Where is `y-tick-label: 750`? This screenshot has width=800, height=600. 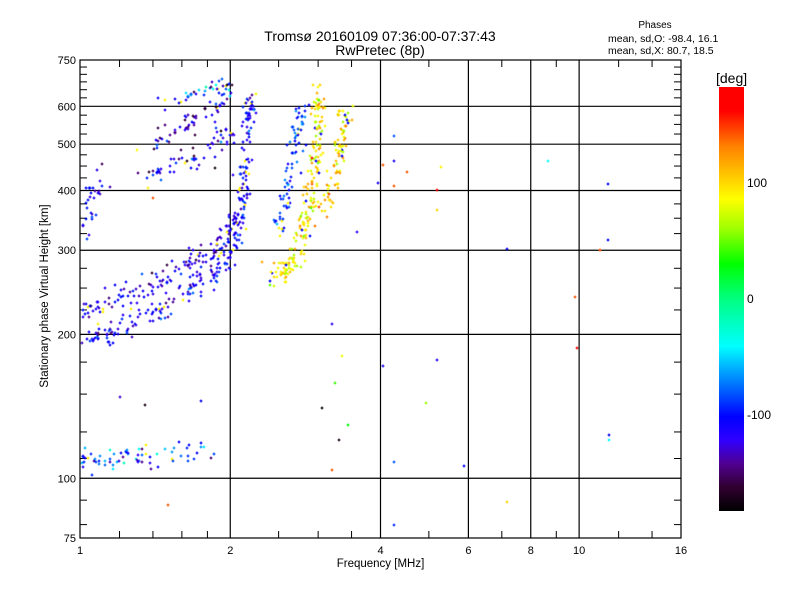 y-tick-label: 750 is located at coordinates (67, 61).